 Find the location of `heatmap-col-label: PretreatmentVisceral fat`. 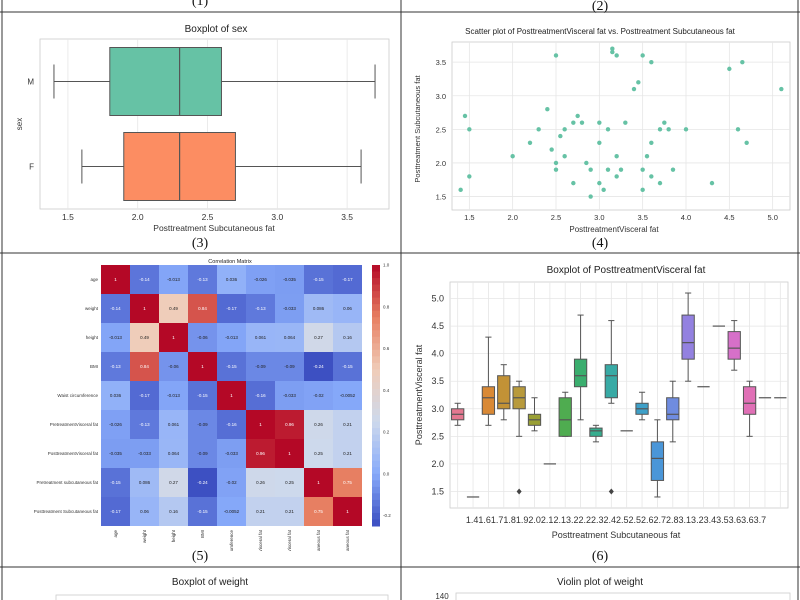

heatmap-col-label: PretreatmentVisceral fat is located at coordinates (260, 540).